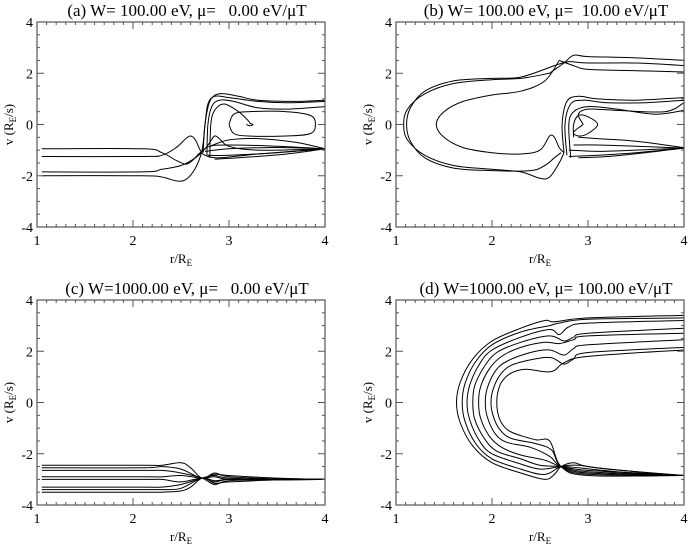 The width and height of the screenshot is (690, 545). What do you see at coordinates (546, 10) in the screenshot?
I see `panel-title: (b) W= 100.00 eV, μ= 10.00 eV/μT` at bounding box center [546, 10].